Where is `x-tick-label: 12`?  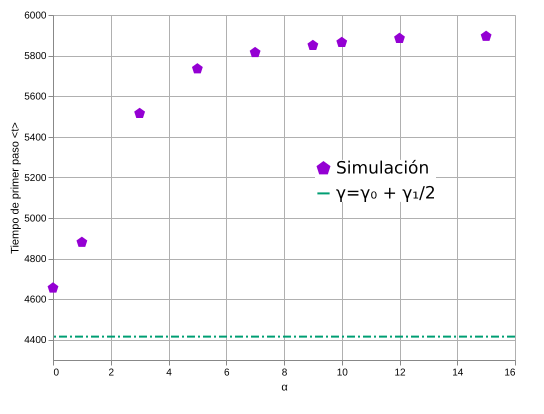
x-tick-label: 12 is located at coordinates (400, 373).